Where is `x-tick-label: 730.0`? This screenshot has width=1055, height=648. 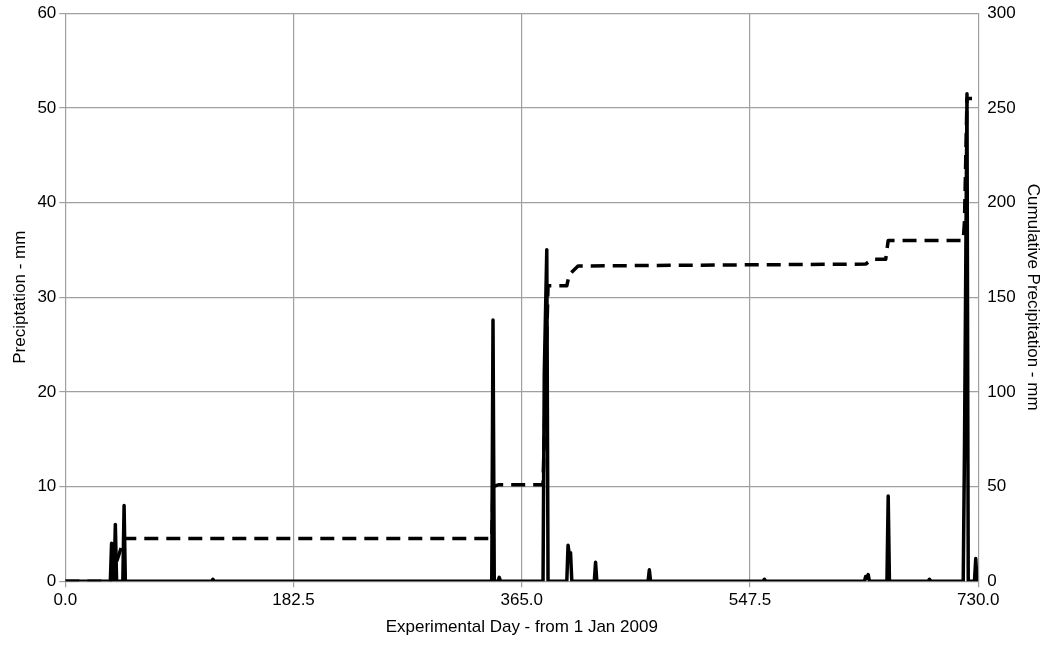
x-tick-label: 730.0 is located at coordinates (978, 600).